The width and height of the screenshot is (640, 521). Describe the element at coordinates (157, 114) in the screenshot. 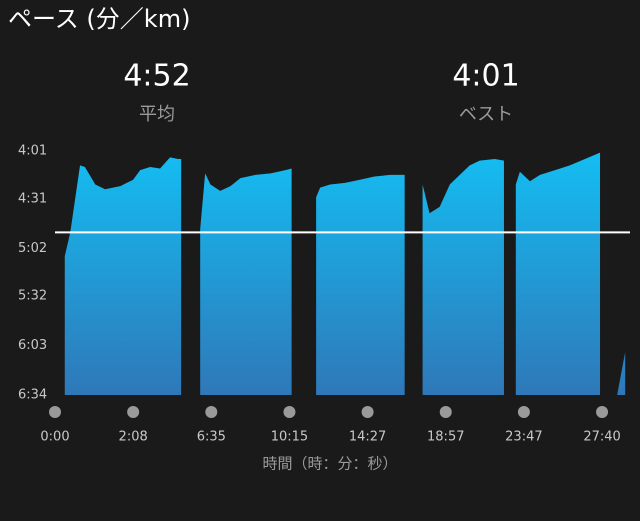

I see `average-caption: 平均` at that location.